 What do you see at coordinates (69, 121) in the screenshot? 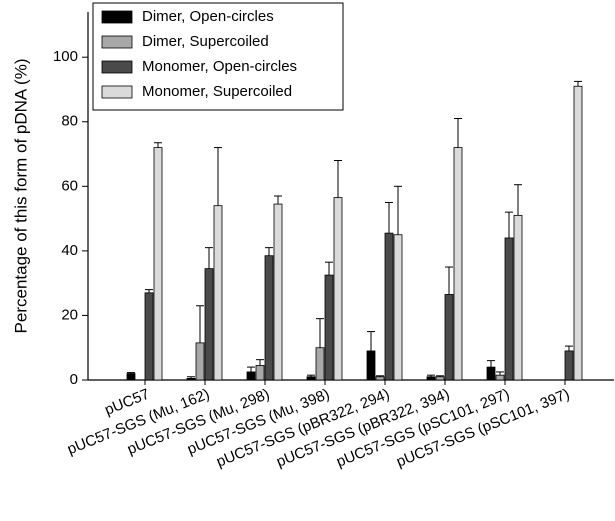
I see `y-tick-label: 80` at bounding box center [69, 121].